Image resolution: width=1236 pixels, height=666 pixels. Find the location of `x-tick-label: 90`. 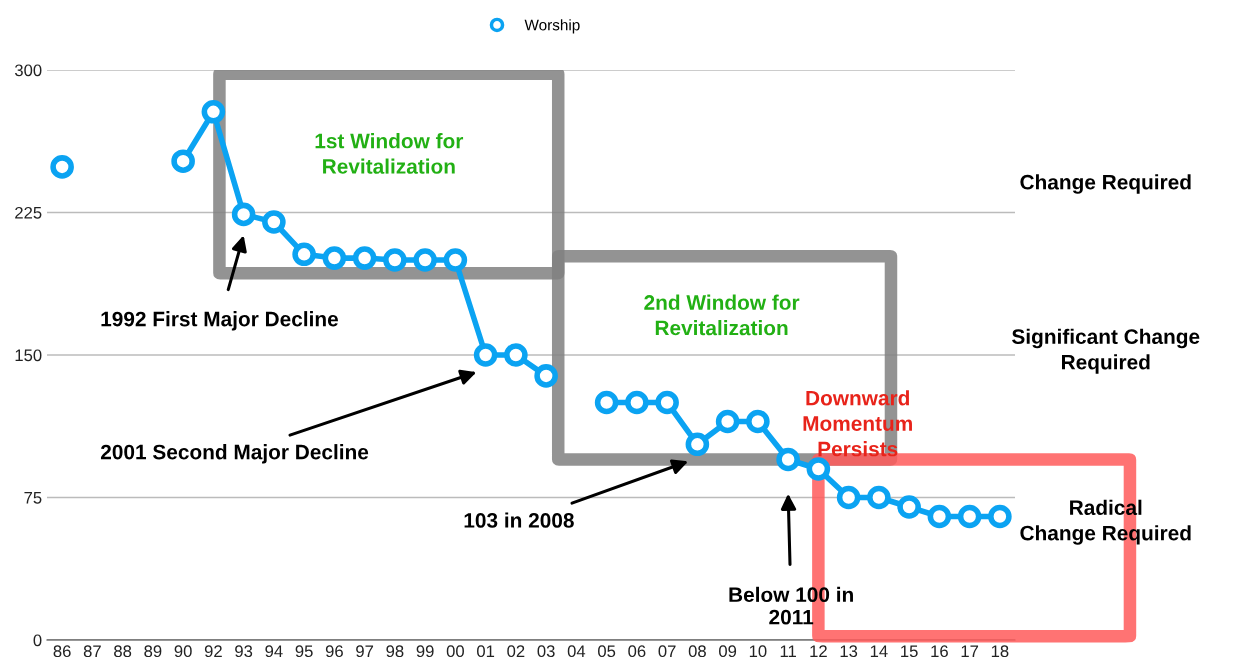

x-tick-label: 90 is located at coordinates (183, 651).